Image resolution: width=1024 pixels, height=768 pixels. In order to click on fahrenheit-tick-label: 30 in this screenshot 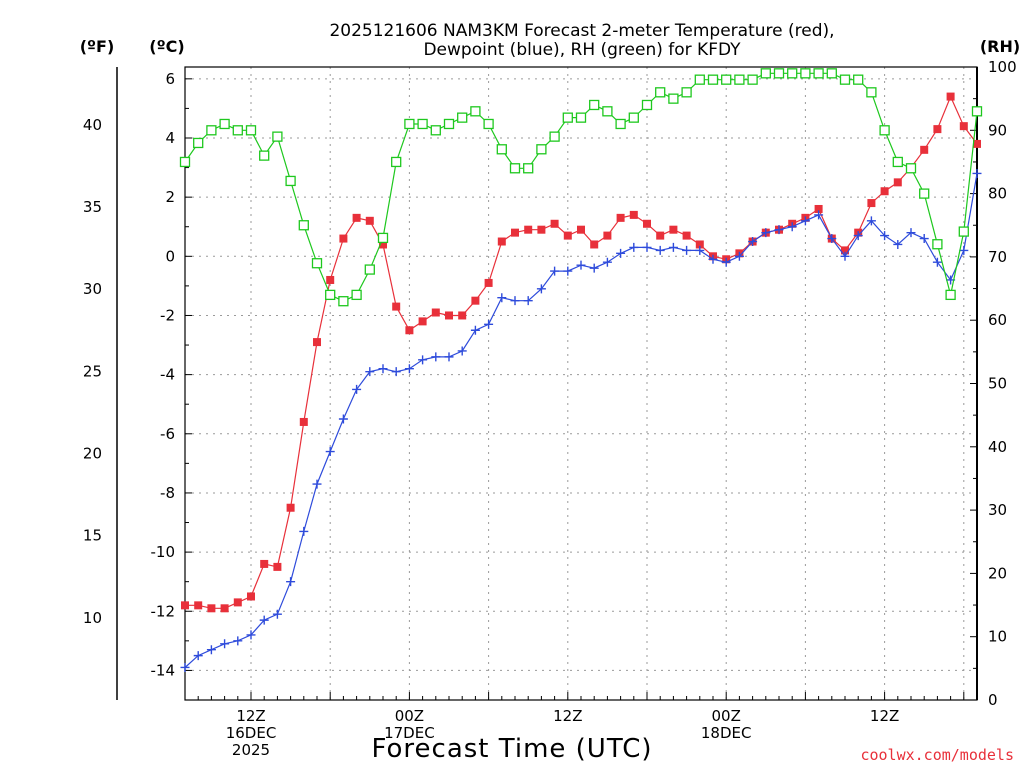, I will do `click(92, 289)`.